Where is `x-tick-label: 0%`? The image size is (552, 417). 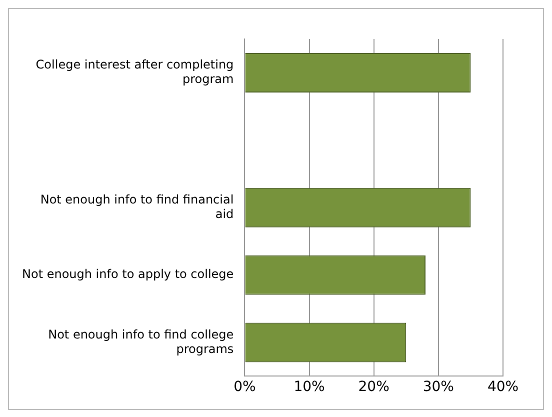 x-tick-label: 0% is located at coordinates (245, 387).